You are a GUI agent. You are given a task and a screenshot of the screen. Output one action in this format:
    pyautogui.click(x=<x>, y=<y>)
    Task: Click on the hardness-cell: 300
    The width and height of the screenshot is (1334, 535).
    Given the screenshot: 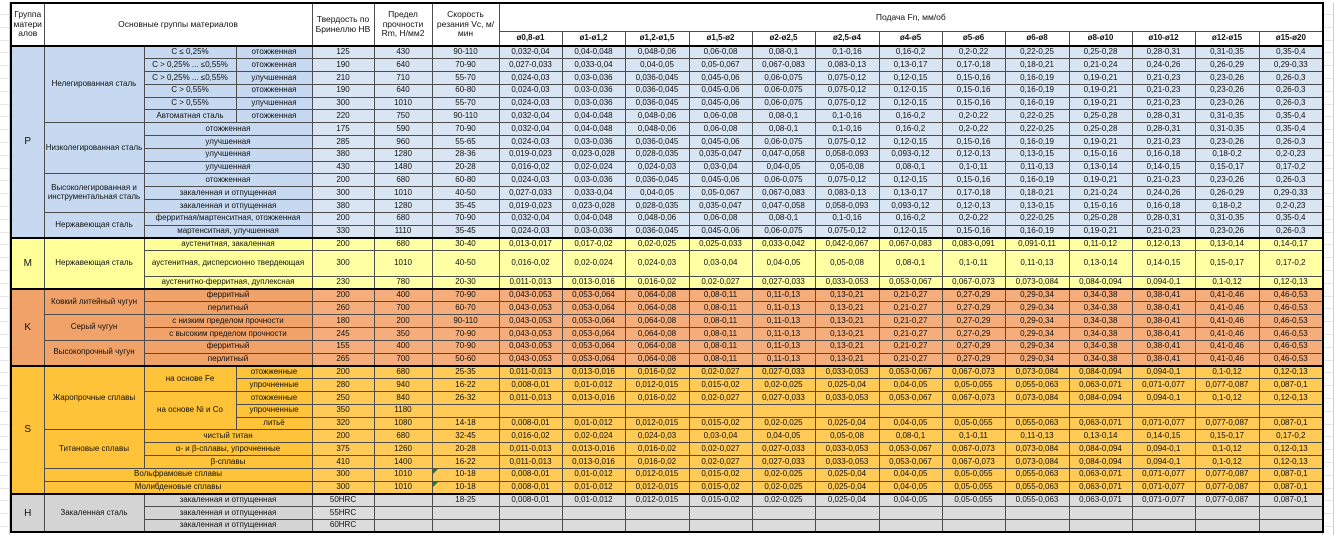 What is the action you would take?
    pyautogui.click(x=343, y=487)
    